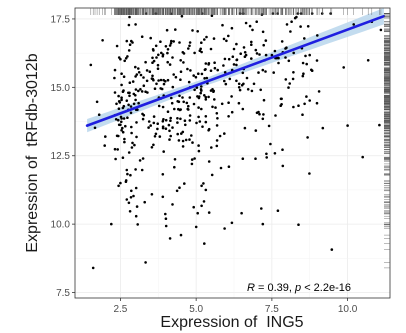 The height and width of the screenshot is (333, 406). I want to click on y-tick-label: 10.0, so click(61, 225).